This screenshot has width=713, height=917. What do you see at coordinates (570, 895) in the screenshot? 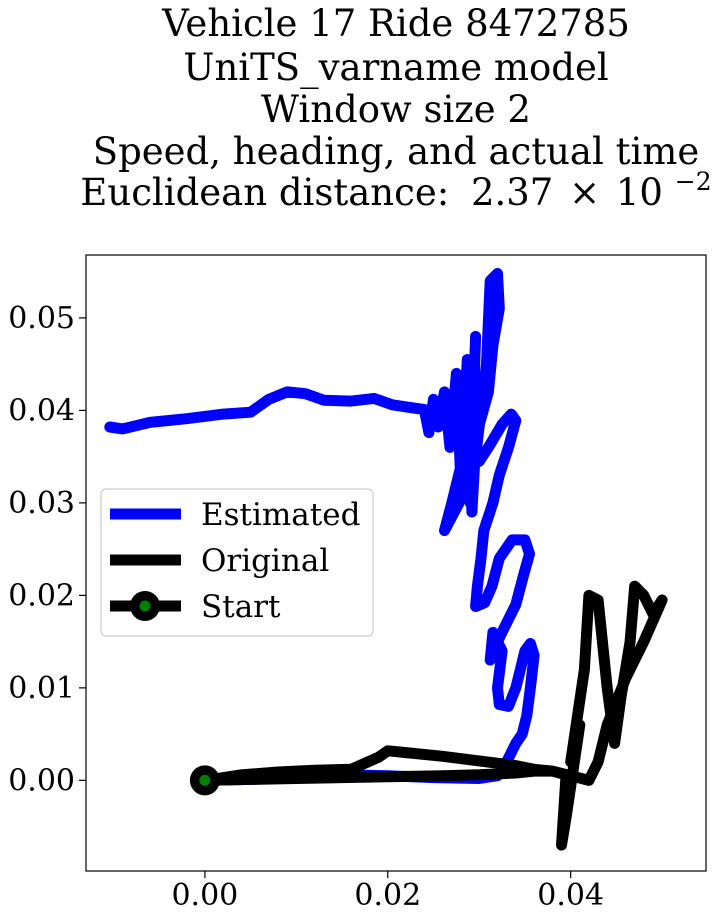
I see `x-tick-label: 0.04` at bounding box center [570, 895].